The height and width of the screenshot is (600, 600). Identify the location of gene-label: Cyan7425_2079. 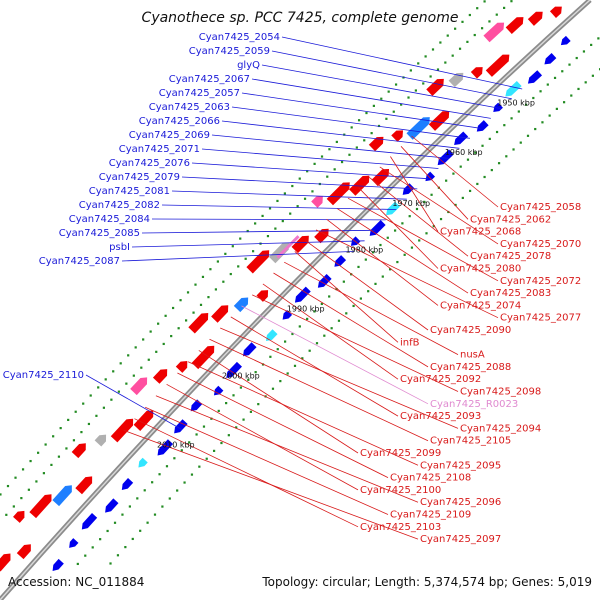
(139, 177).